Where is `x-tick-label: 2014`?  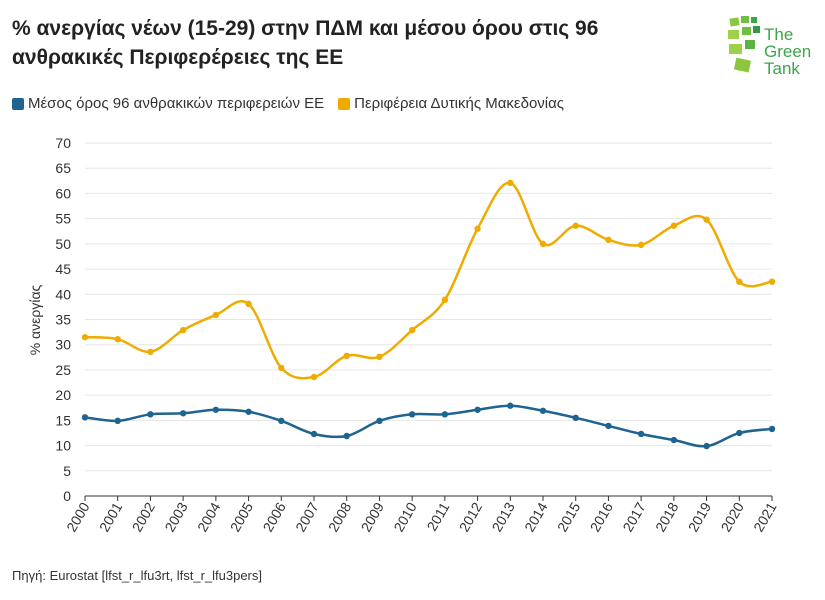 x-tick-label: 2014 is located at coordinates (536, 516).